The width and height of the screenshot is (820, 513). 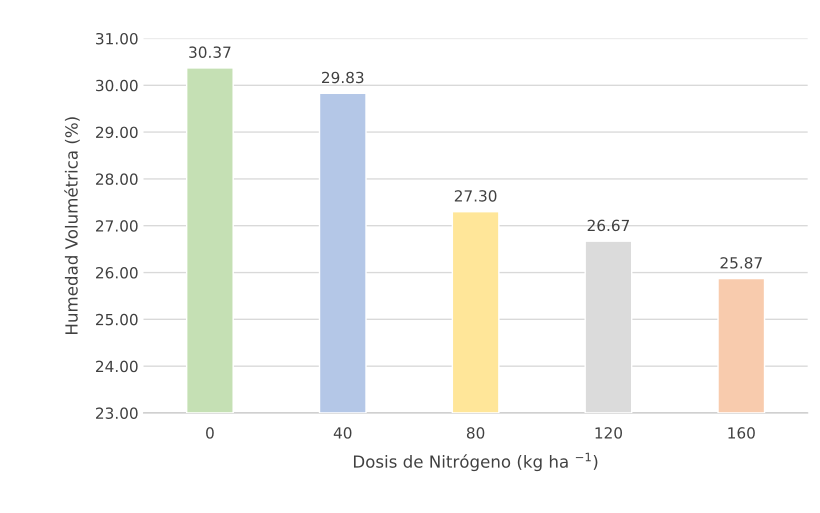 I want to click on data-label: 25.87, so click(x=741, y=263).